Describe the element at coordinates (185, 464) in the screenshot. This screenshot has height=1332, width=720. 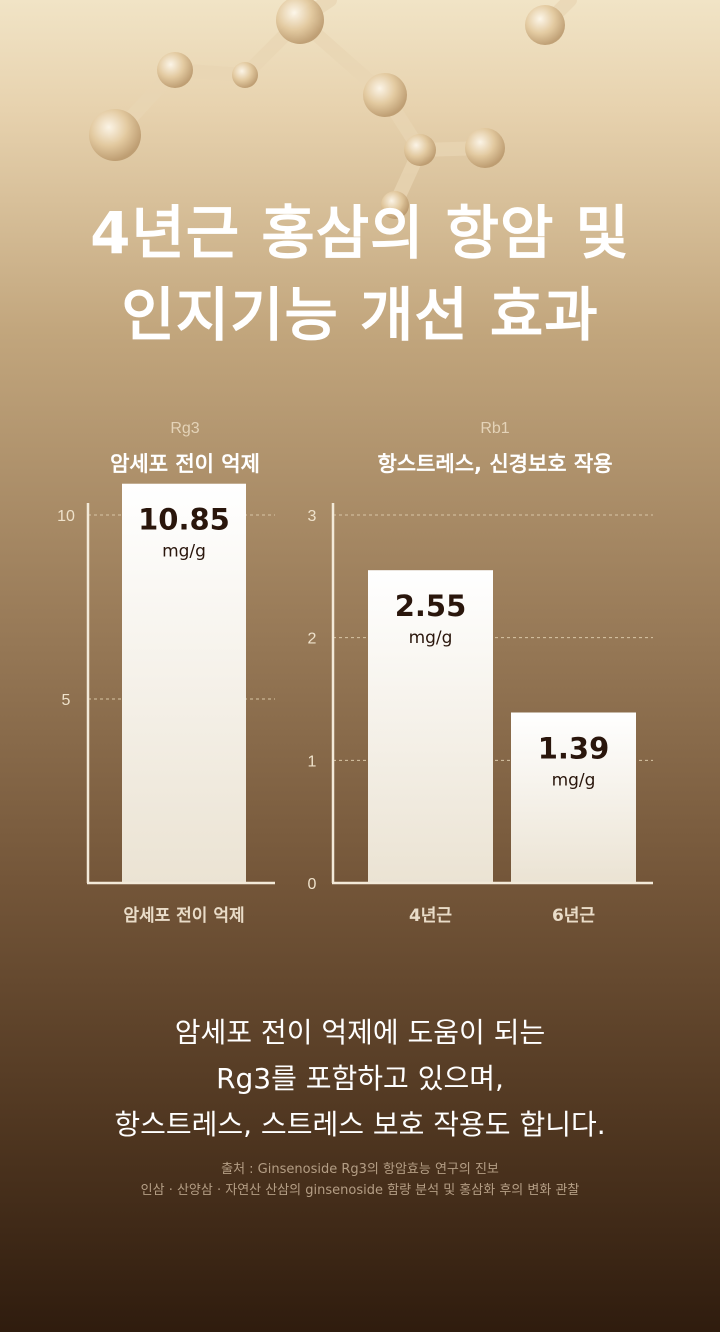
I see `chart-1-title: 암세포 전이 억제` at that location.